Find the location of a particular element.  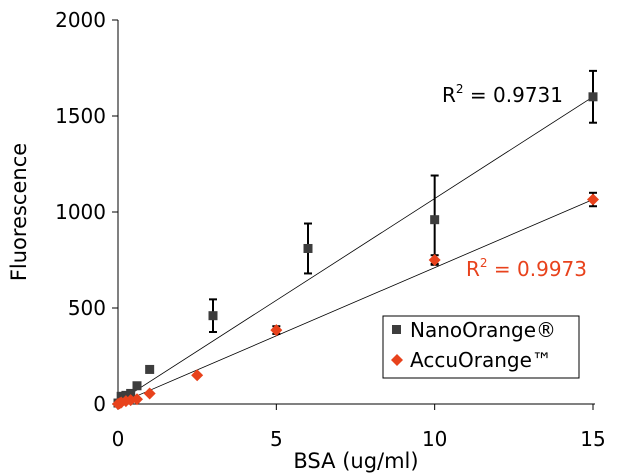

legend-box is located at coordinates (481, 347).